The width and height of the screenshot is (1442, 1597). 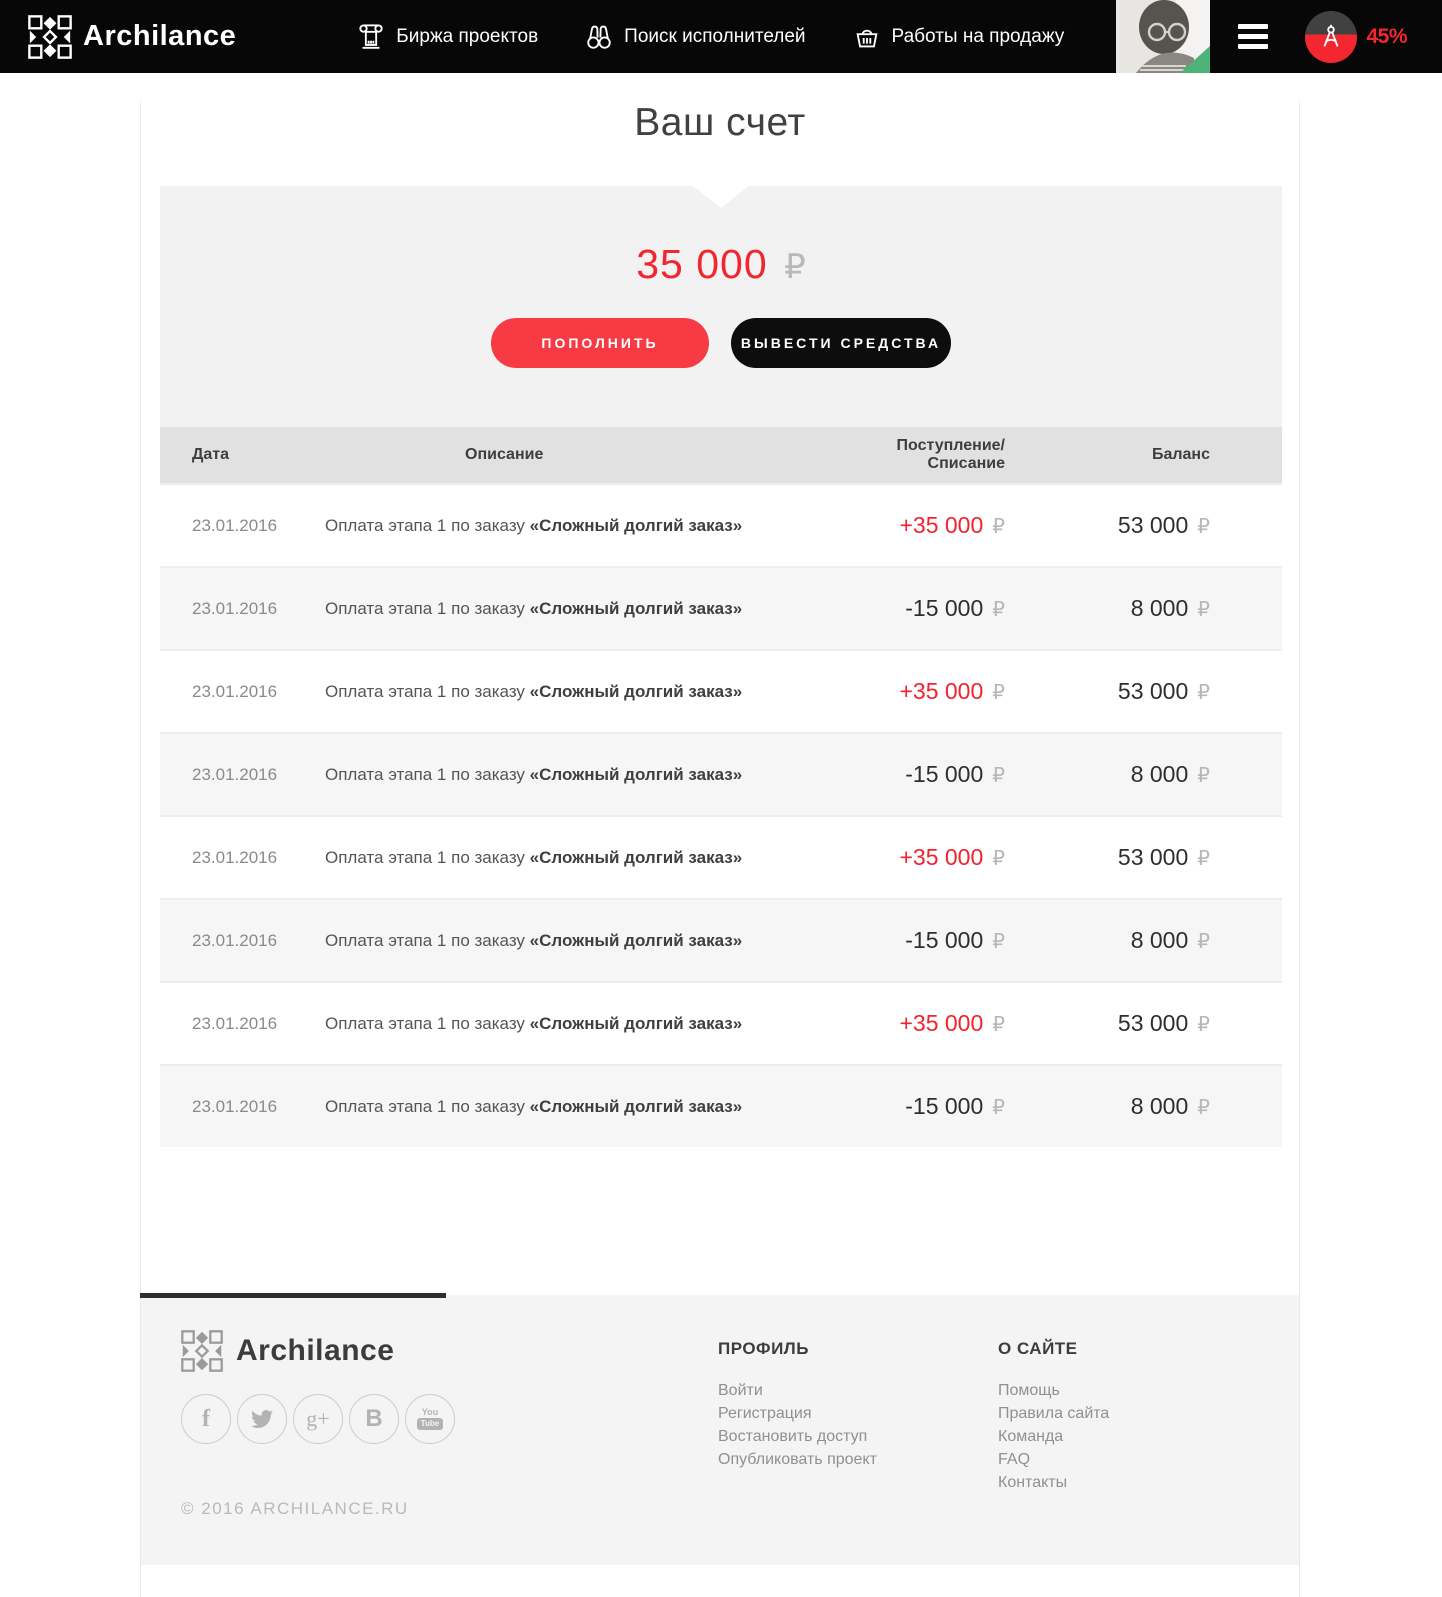 I want to click on footer-link: Опубликовать проект, so click(x=797, y=1459).